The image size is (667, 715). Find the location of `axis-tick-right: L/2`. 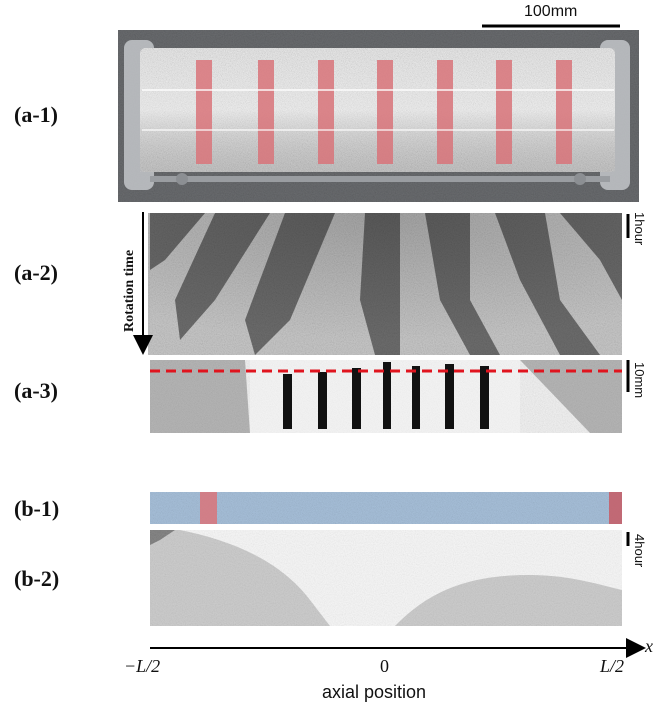

axis-tick-right: L/2 is located at coordinates (612, 666).